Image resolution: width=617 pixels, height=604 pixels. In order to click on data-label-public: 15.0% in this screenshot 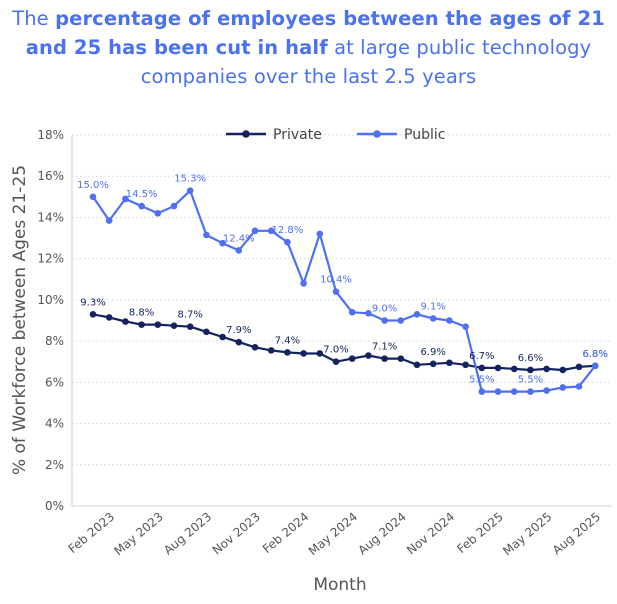, I will do `click(93, 185)`.